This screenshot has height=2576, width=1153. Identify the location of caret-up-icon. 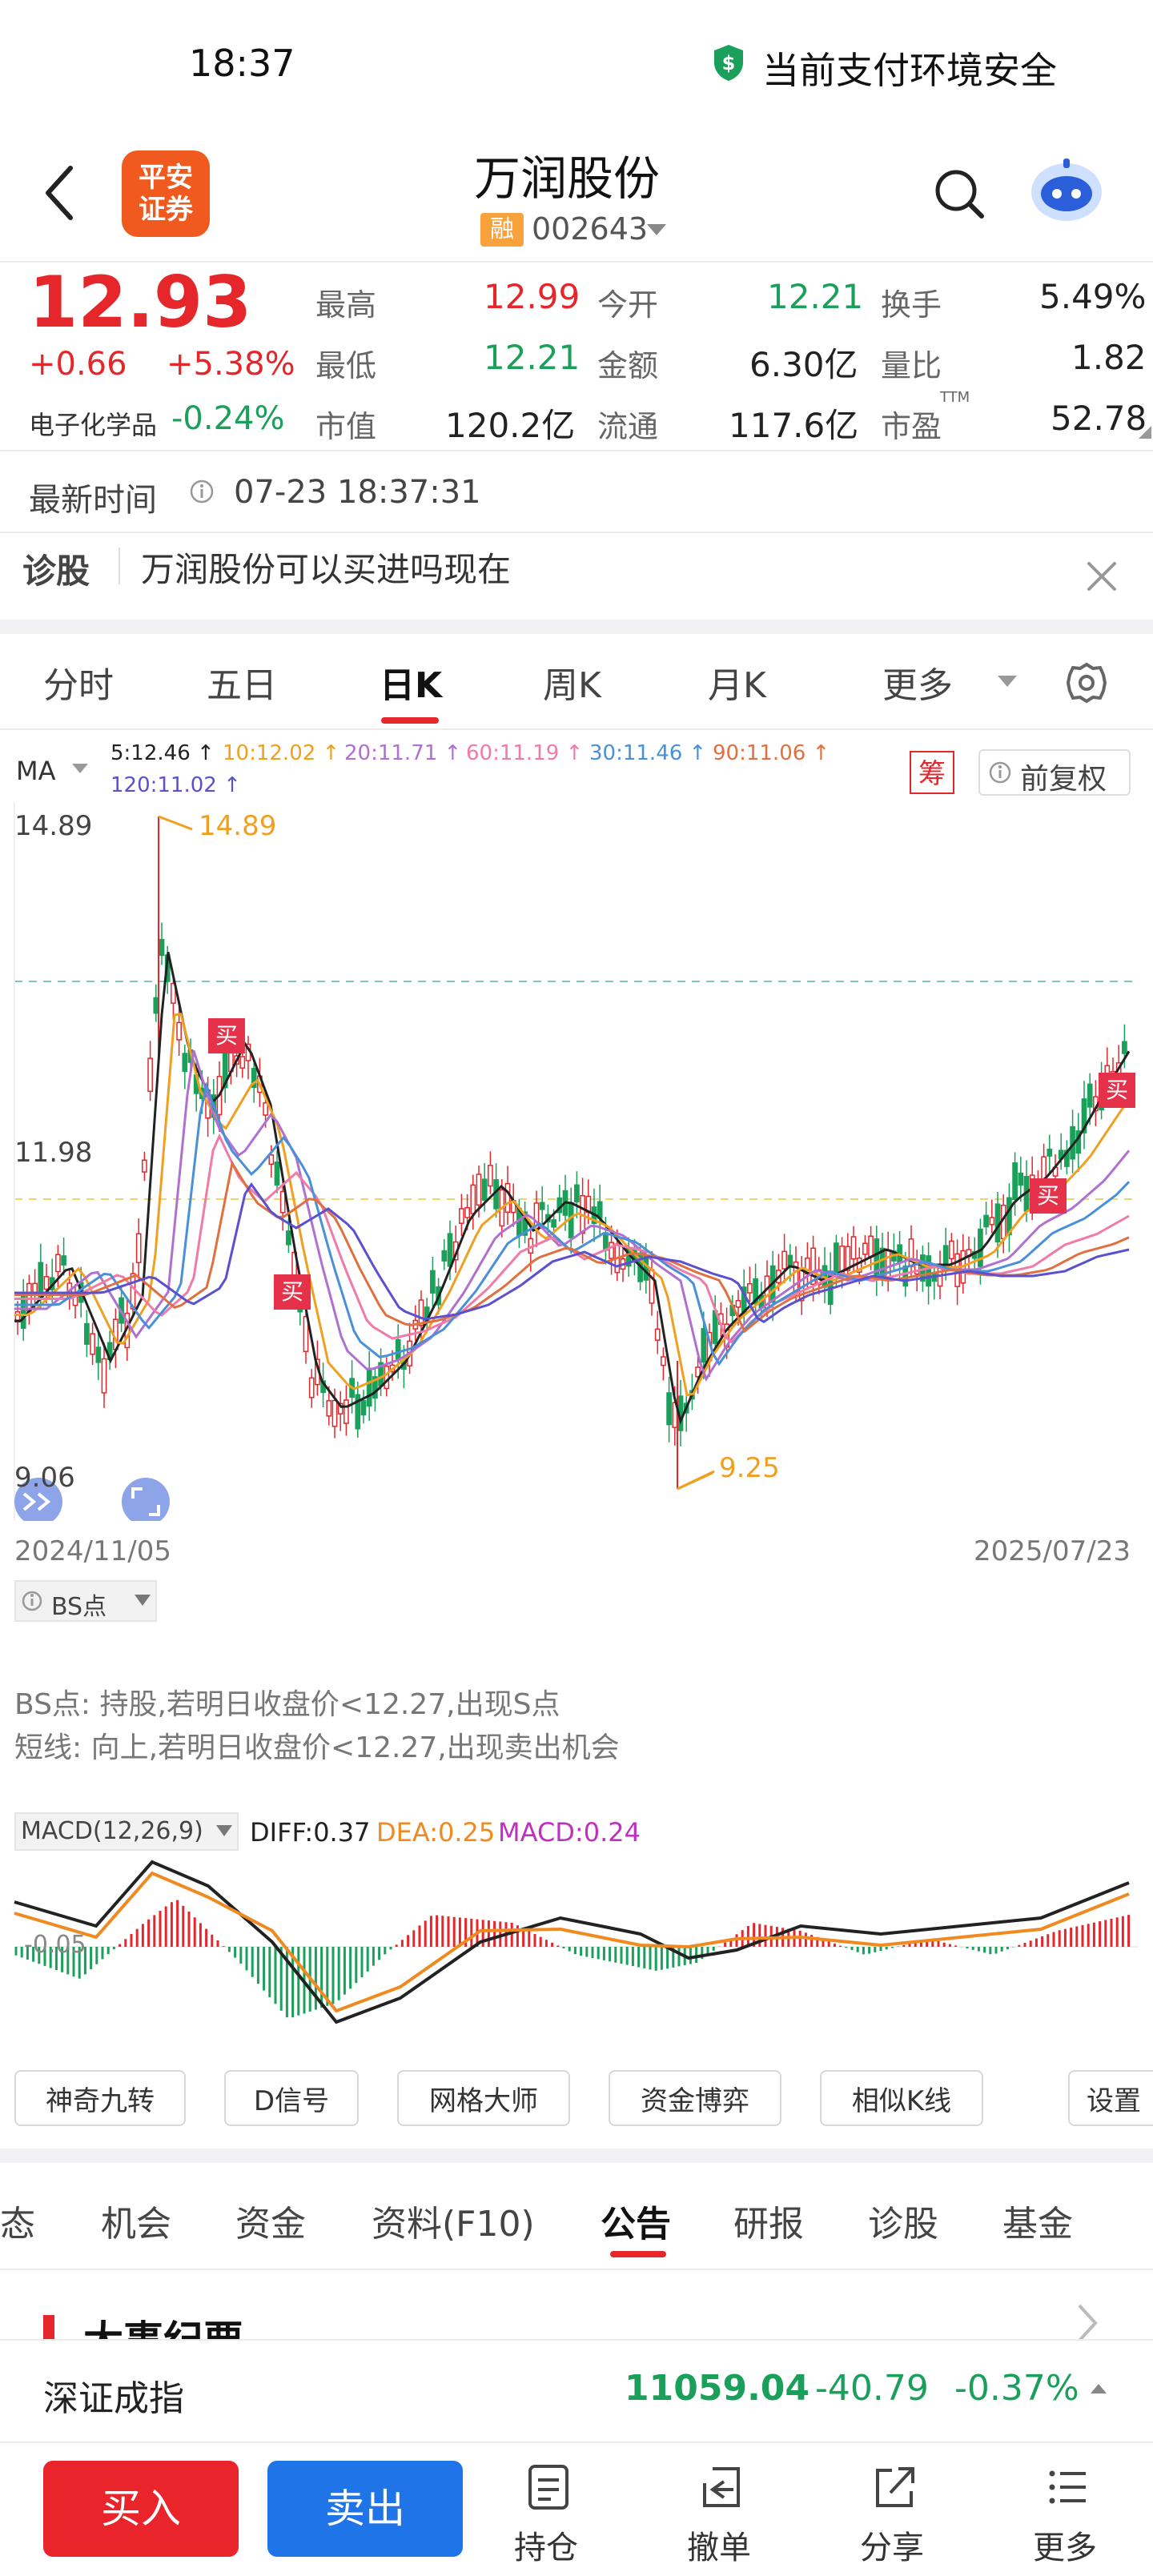
(1099, 2388).